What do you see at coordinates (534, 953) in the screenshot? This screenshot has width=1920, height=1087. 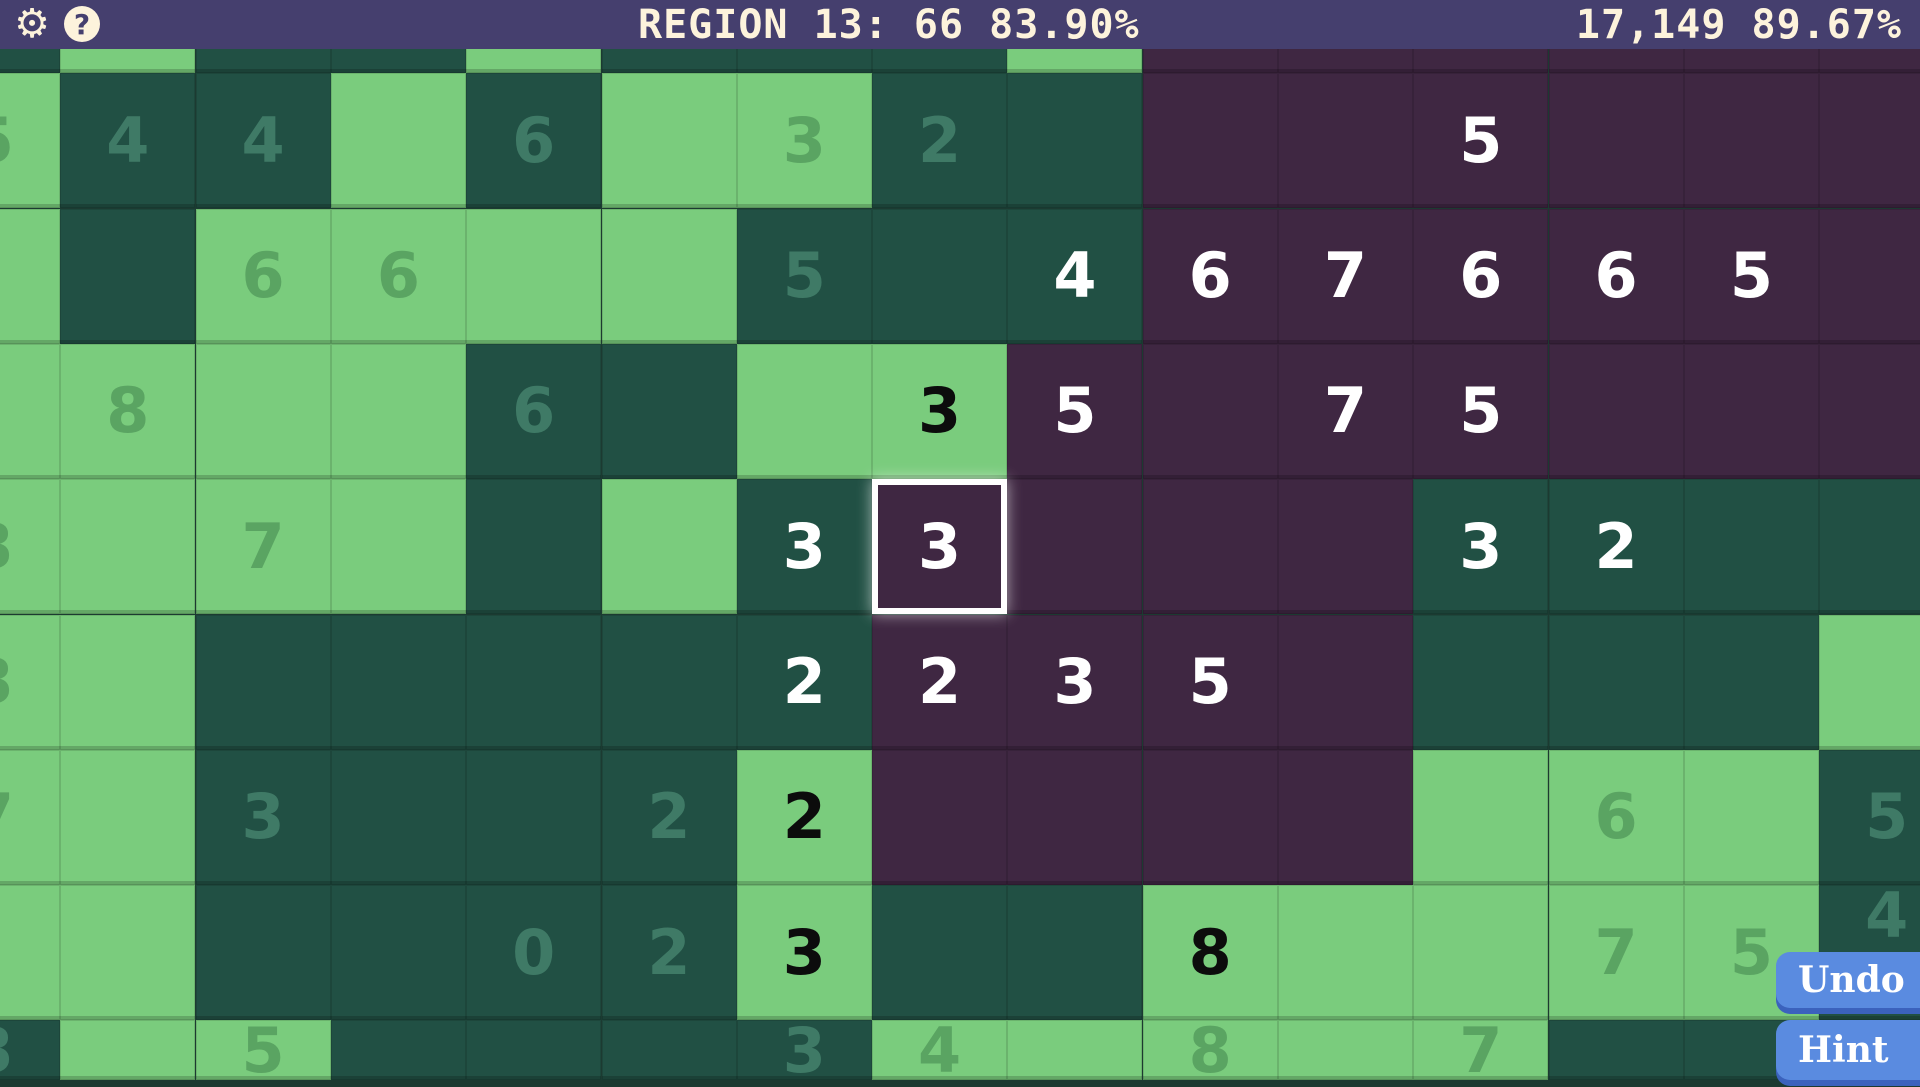 I see `grid-cell: 0` at bounding box center [534, 953].